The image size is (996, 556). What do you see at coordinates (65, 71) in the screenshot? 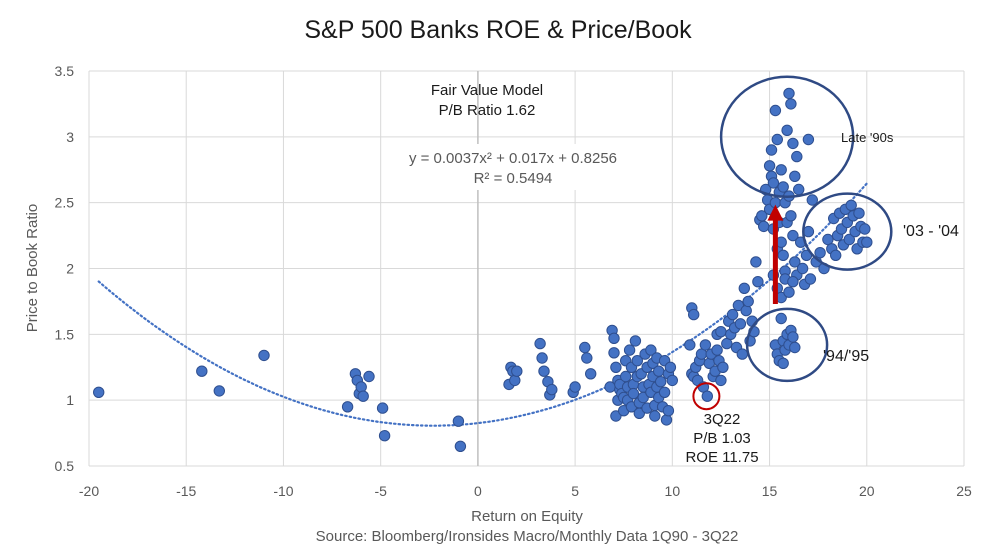
I see `y-tick-label: 3.5` at bounding box center [65, 71].